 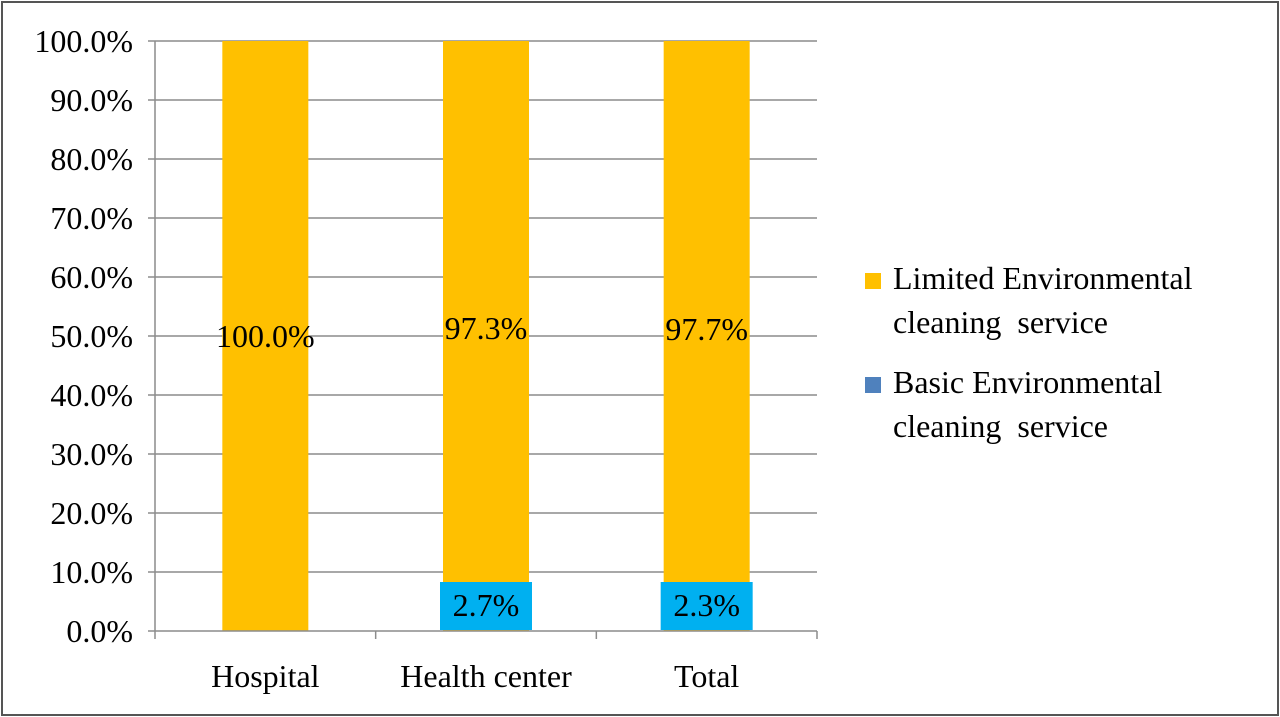 I want to click on data-label-basic: 2.3%, so click(x=706, y=605).